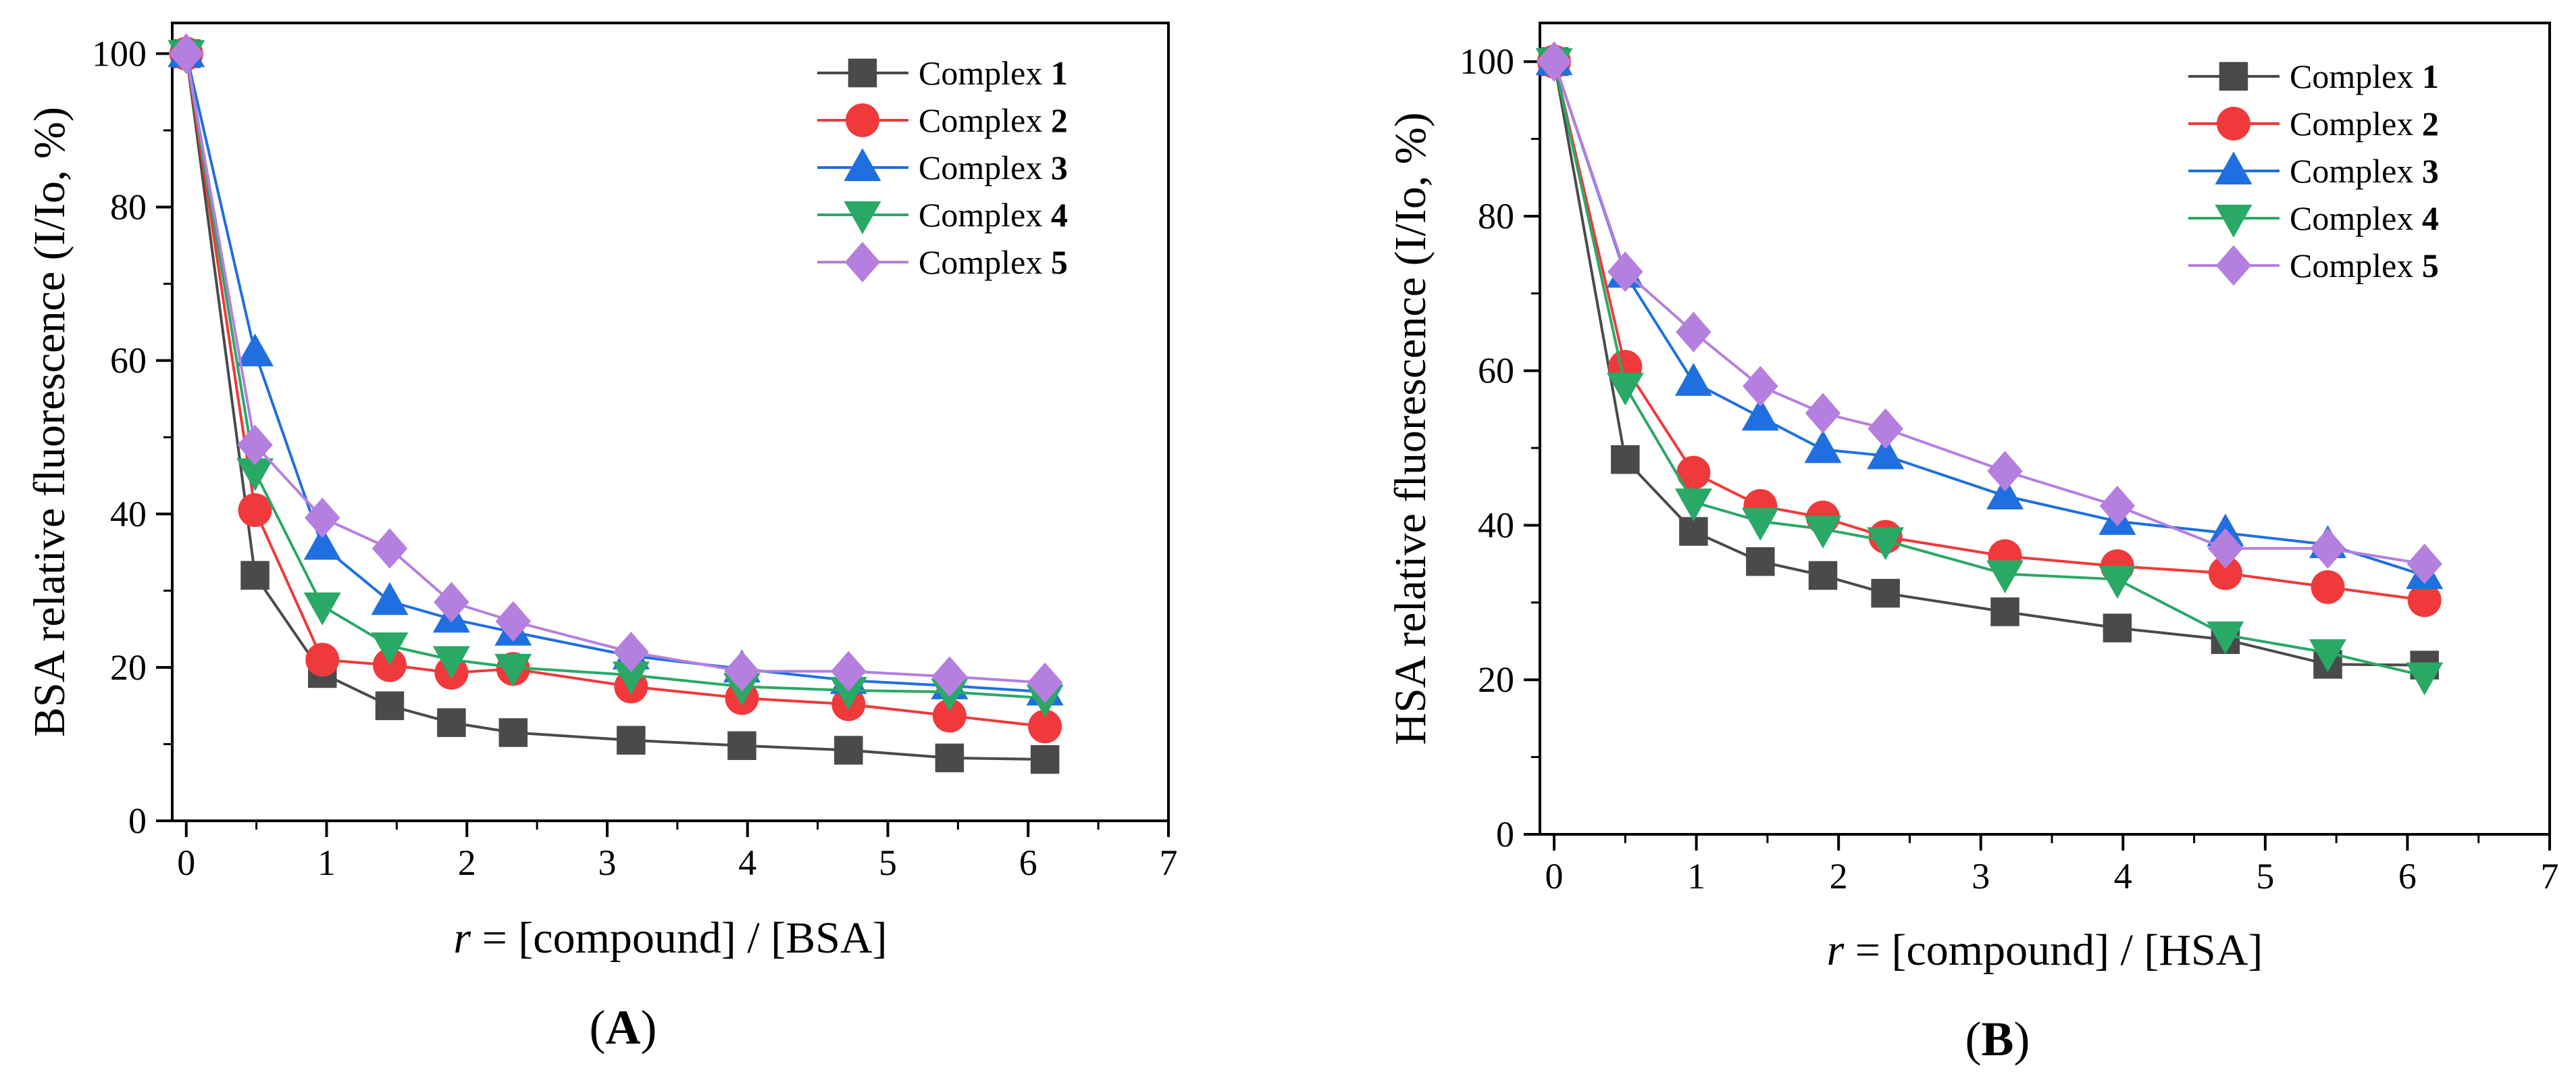  Describe the element at coordinates (1411, 428) in the screenshot. I see `y-axis-label: HSA relative fluorescence (I/Io, %)` at that location.